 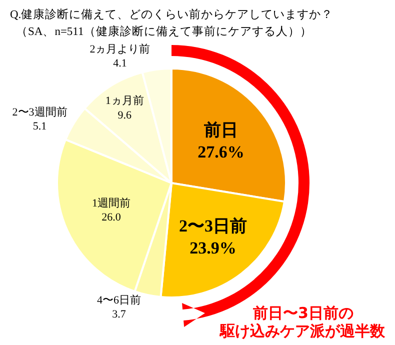 I want to click on slice-label: 1週間前, so click(x=111, y=203).